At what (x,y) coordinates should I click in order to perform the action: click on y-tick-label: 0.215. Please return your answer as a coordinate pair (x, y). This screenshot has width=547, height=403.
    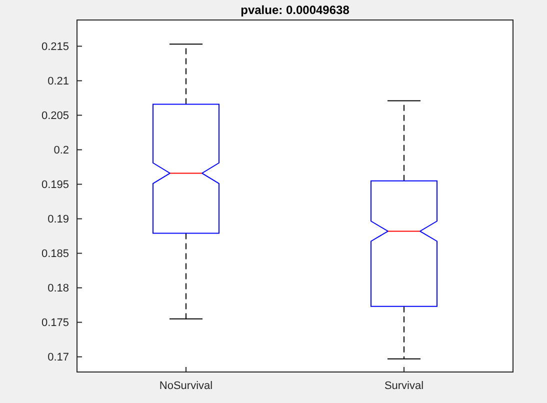
    Looking at the image, I should click on (55, 46).